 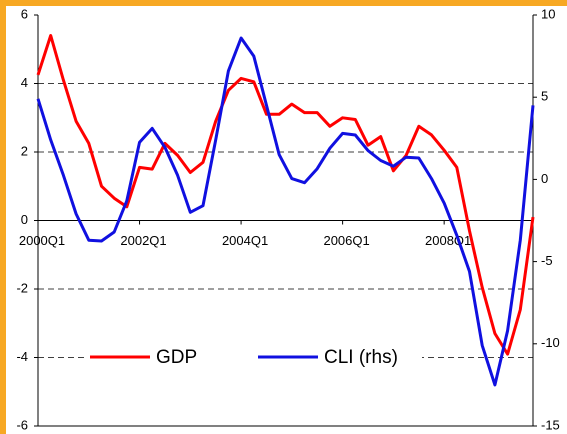 What do you see at coordinates (544, 96) in the screenshot?
I see `y2-tick-label: 5` at bounding box center [544, 96].